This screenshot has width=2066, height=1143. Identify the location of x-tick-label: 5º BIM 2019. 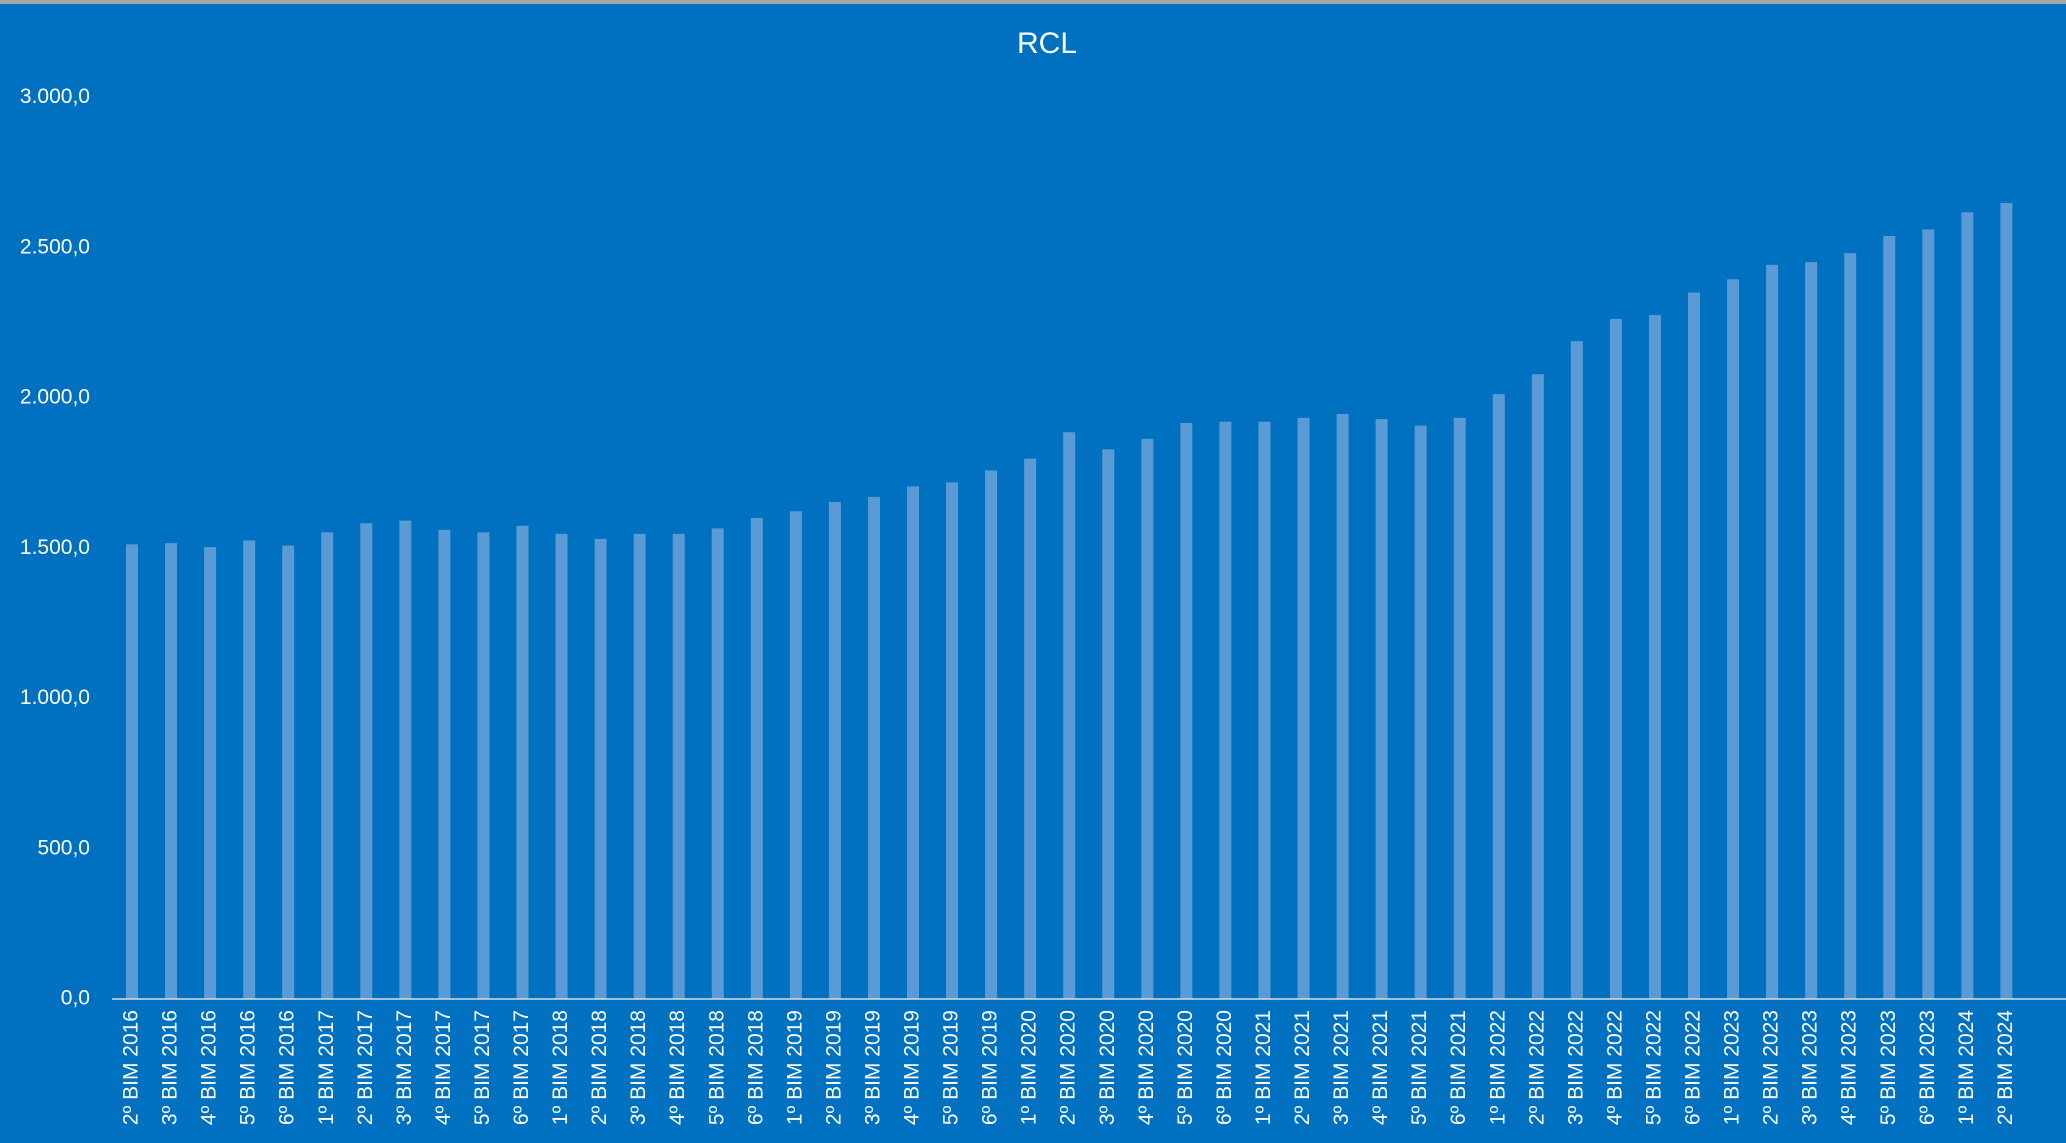
(951, 1067).